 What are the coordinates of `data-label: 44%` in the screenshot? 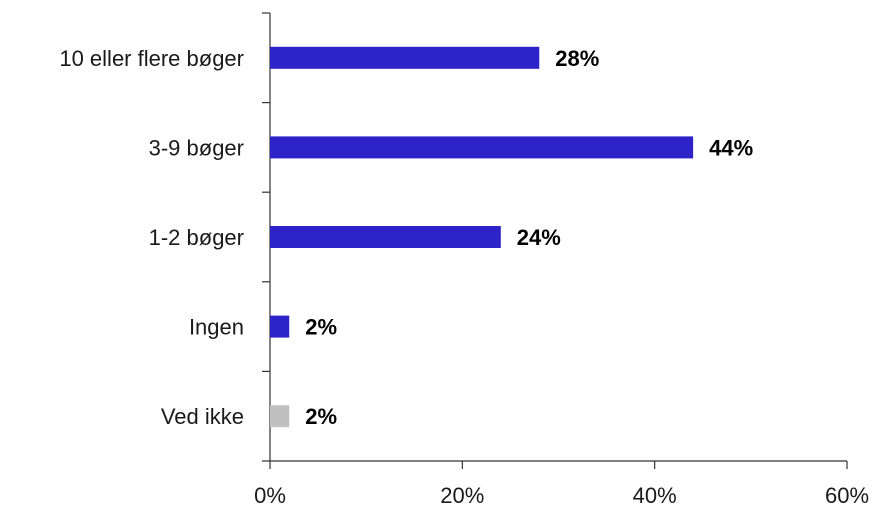 It's located at (731, 147).